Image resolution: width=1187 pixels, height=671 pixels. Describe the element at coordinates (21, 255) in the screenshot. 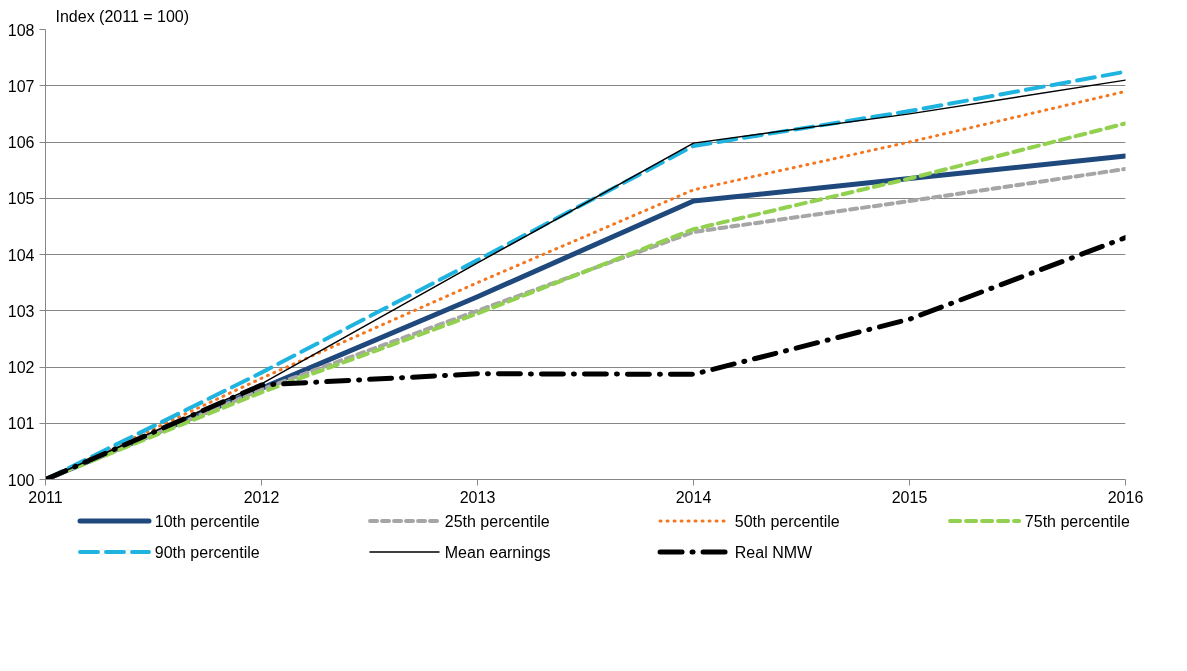

I see `y-tick-label: 104` at that location.